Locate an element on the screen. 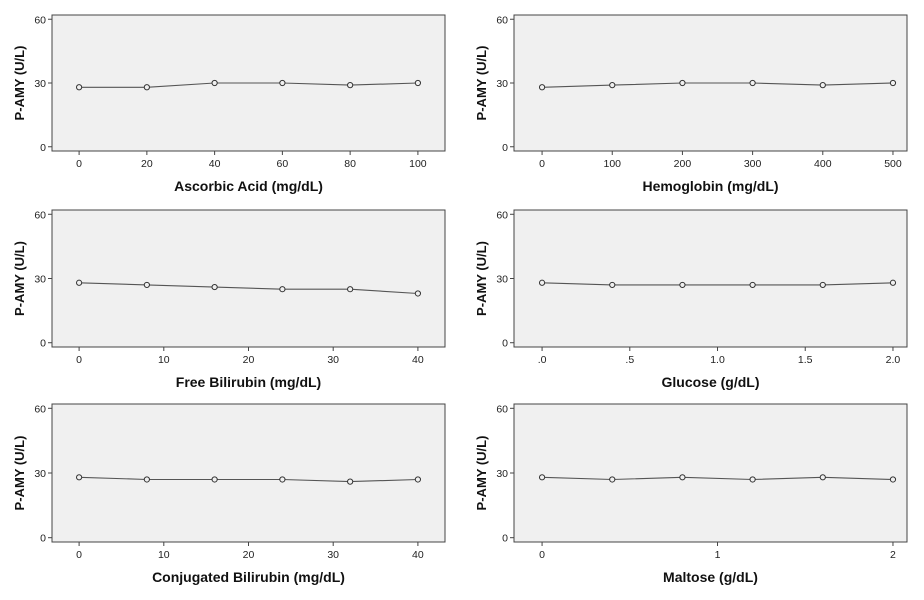 Image resolution: width=924 pixels, height=600 pixels. x-axis-title: Ascorbic Acid (mg/dL) is located at coordinates (248, 186).